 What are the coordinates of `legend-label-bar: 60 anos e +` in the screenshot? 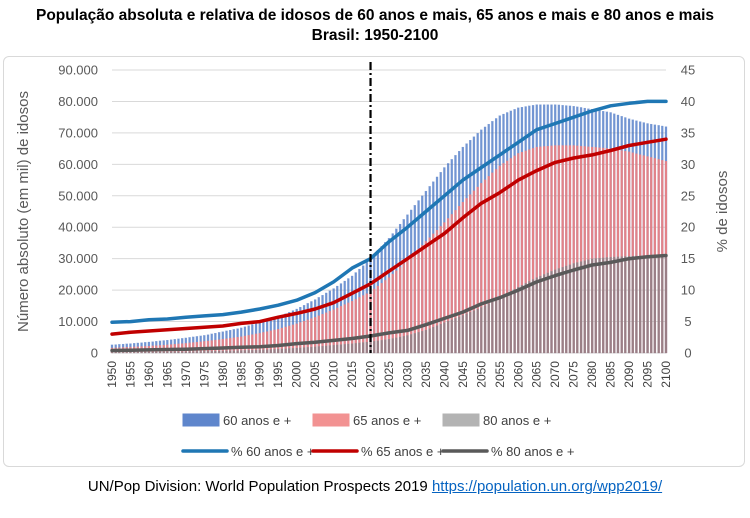 It's located at (257, 420).